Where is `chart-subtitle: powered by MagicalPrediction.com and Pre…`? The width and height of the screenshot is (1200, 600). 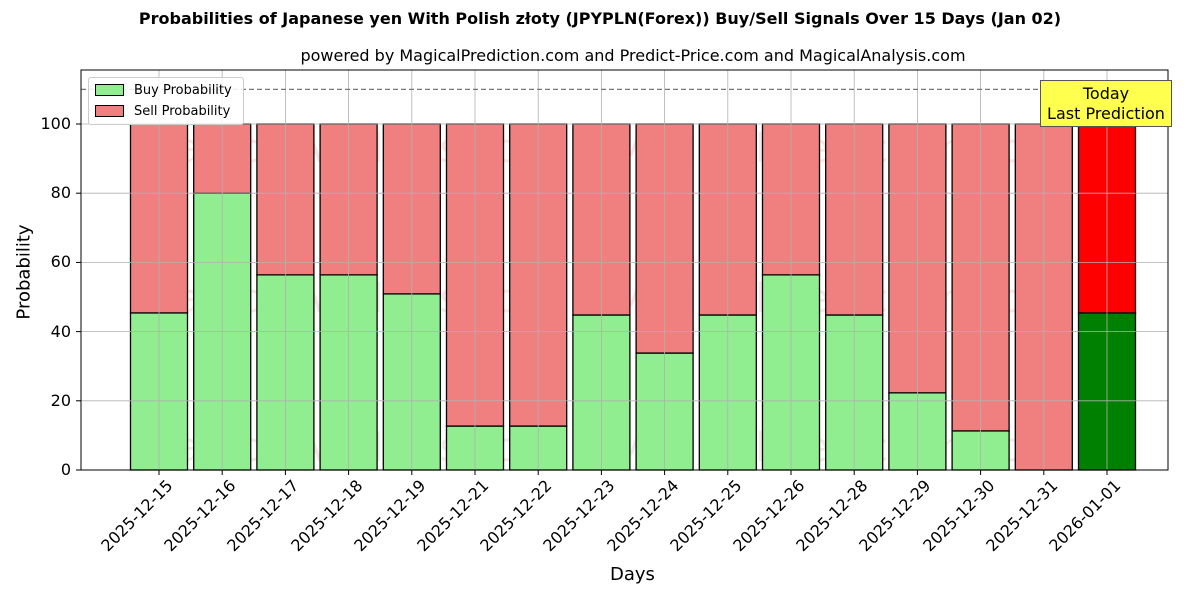 chart-subtitle: powered by MagicalPrediction.com and Pre… is located at coordinates (633, 55).